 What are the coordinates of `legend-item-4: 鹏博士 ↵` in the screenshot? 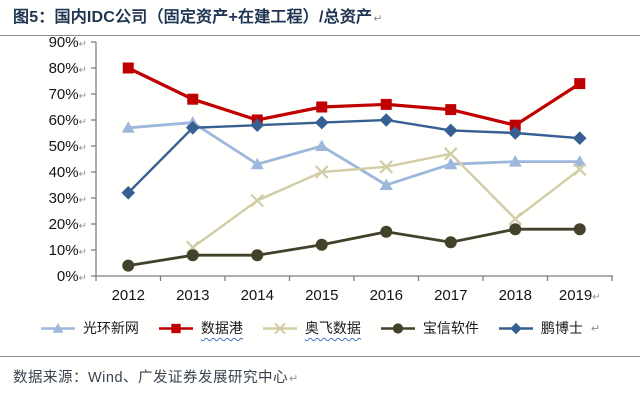 It's located at (549, 328).